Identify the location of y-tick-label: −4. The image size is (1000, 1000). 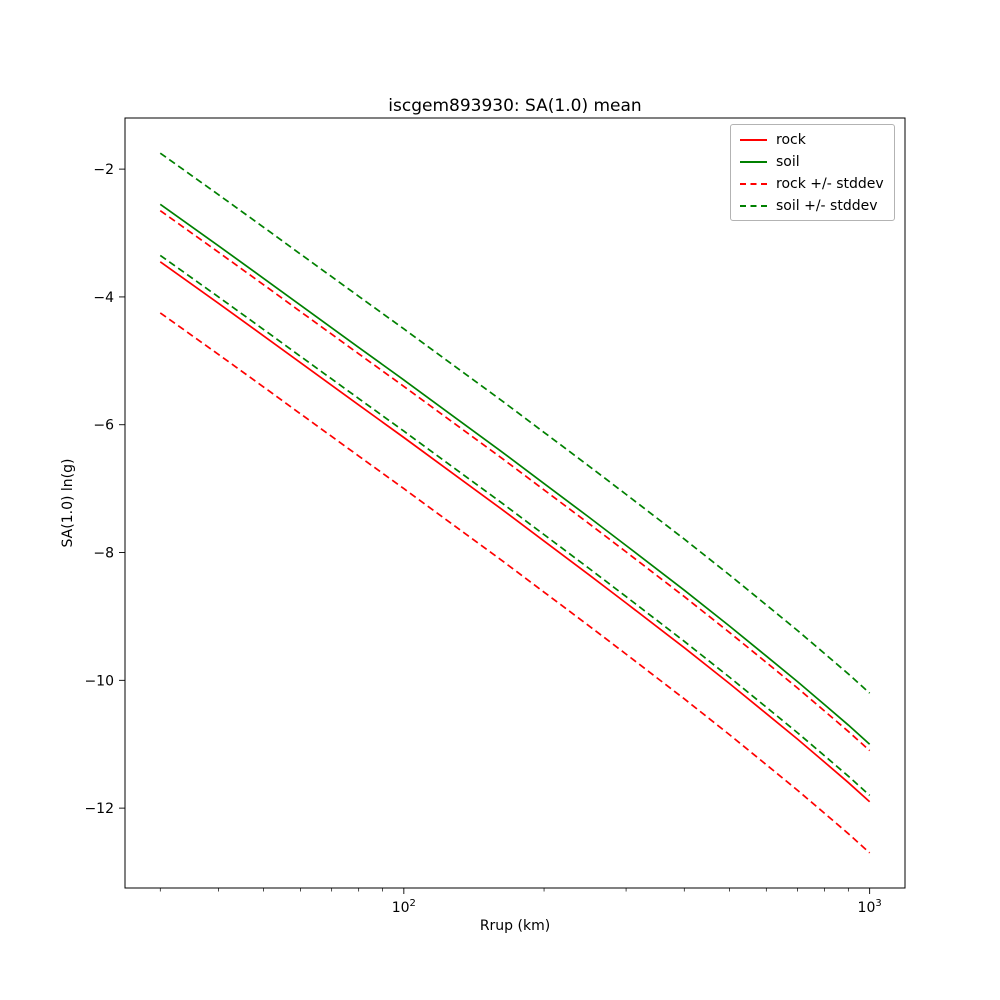
(103, 298).